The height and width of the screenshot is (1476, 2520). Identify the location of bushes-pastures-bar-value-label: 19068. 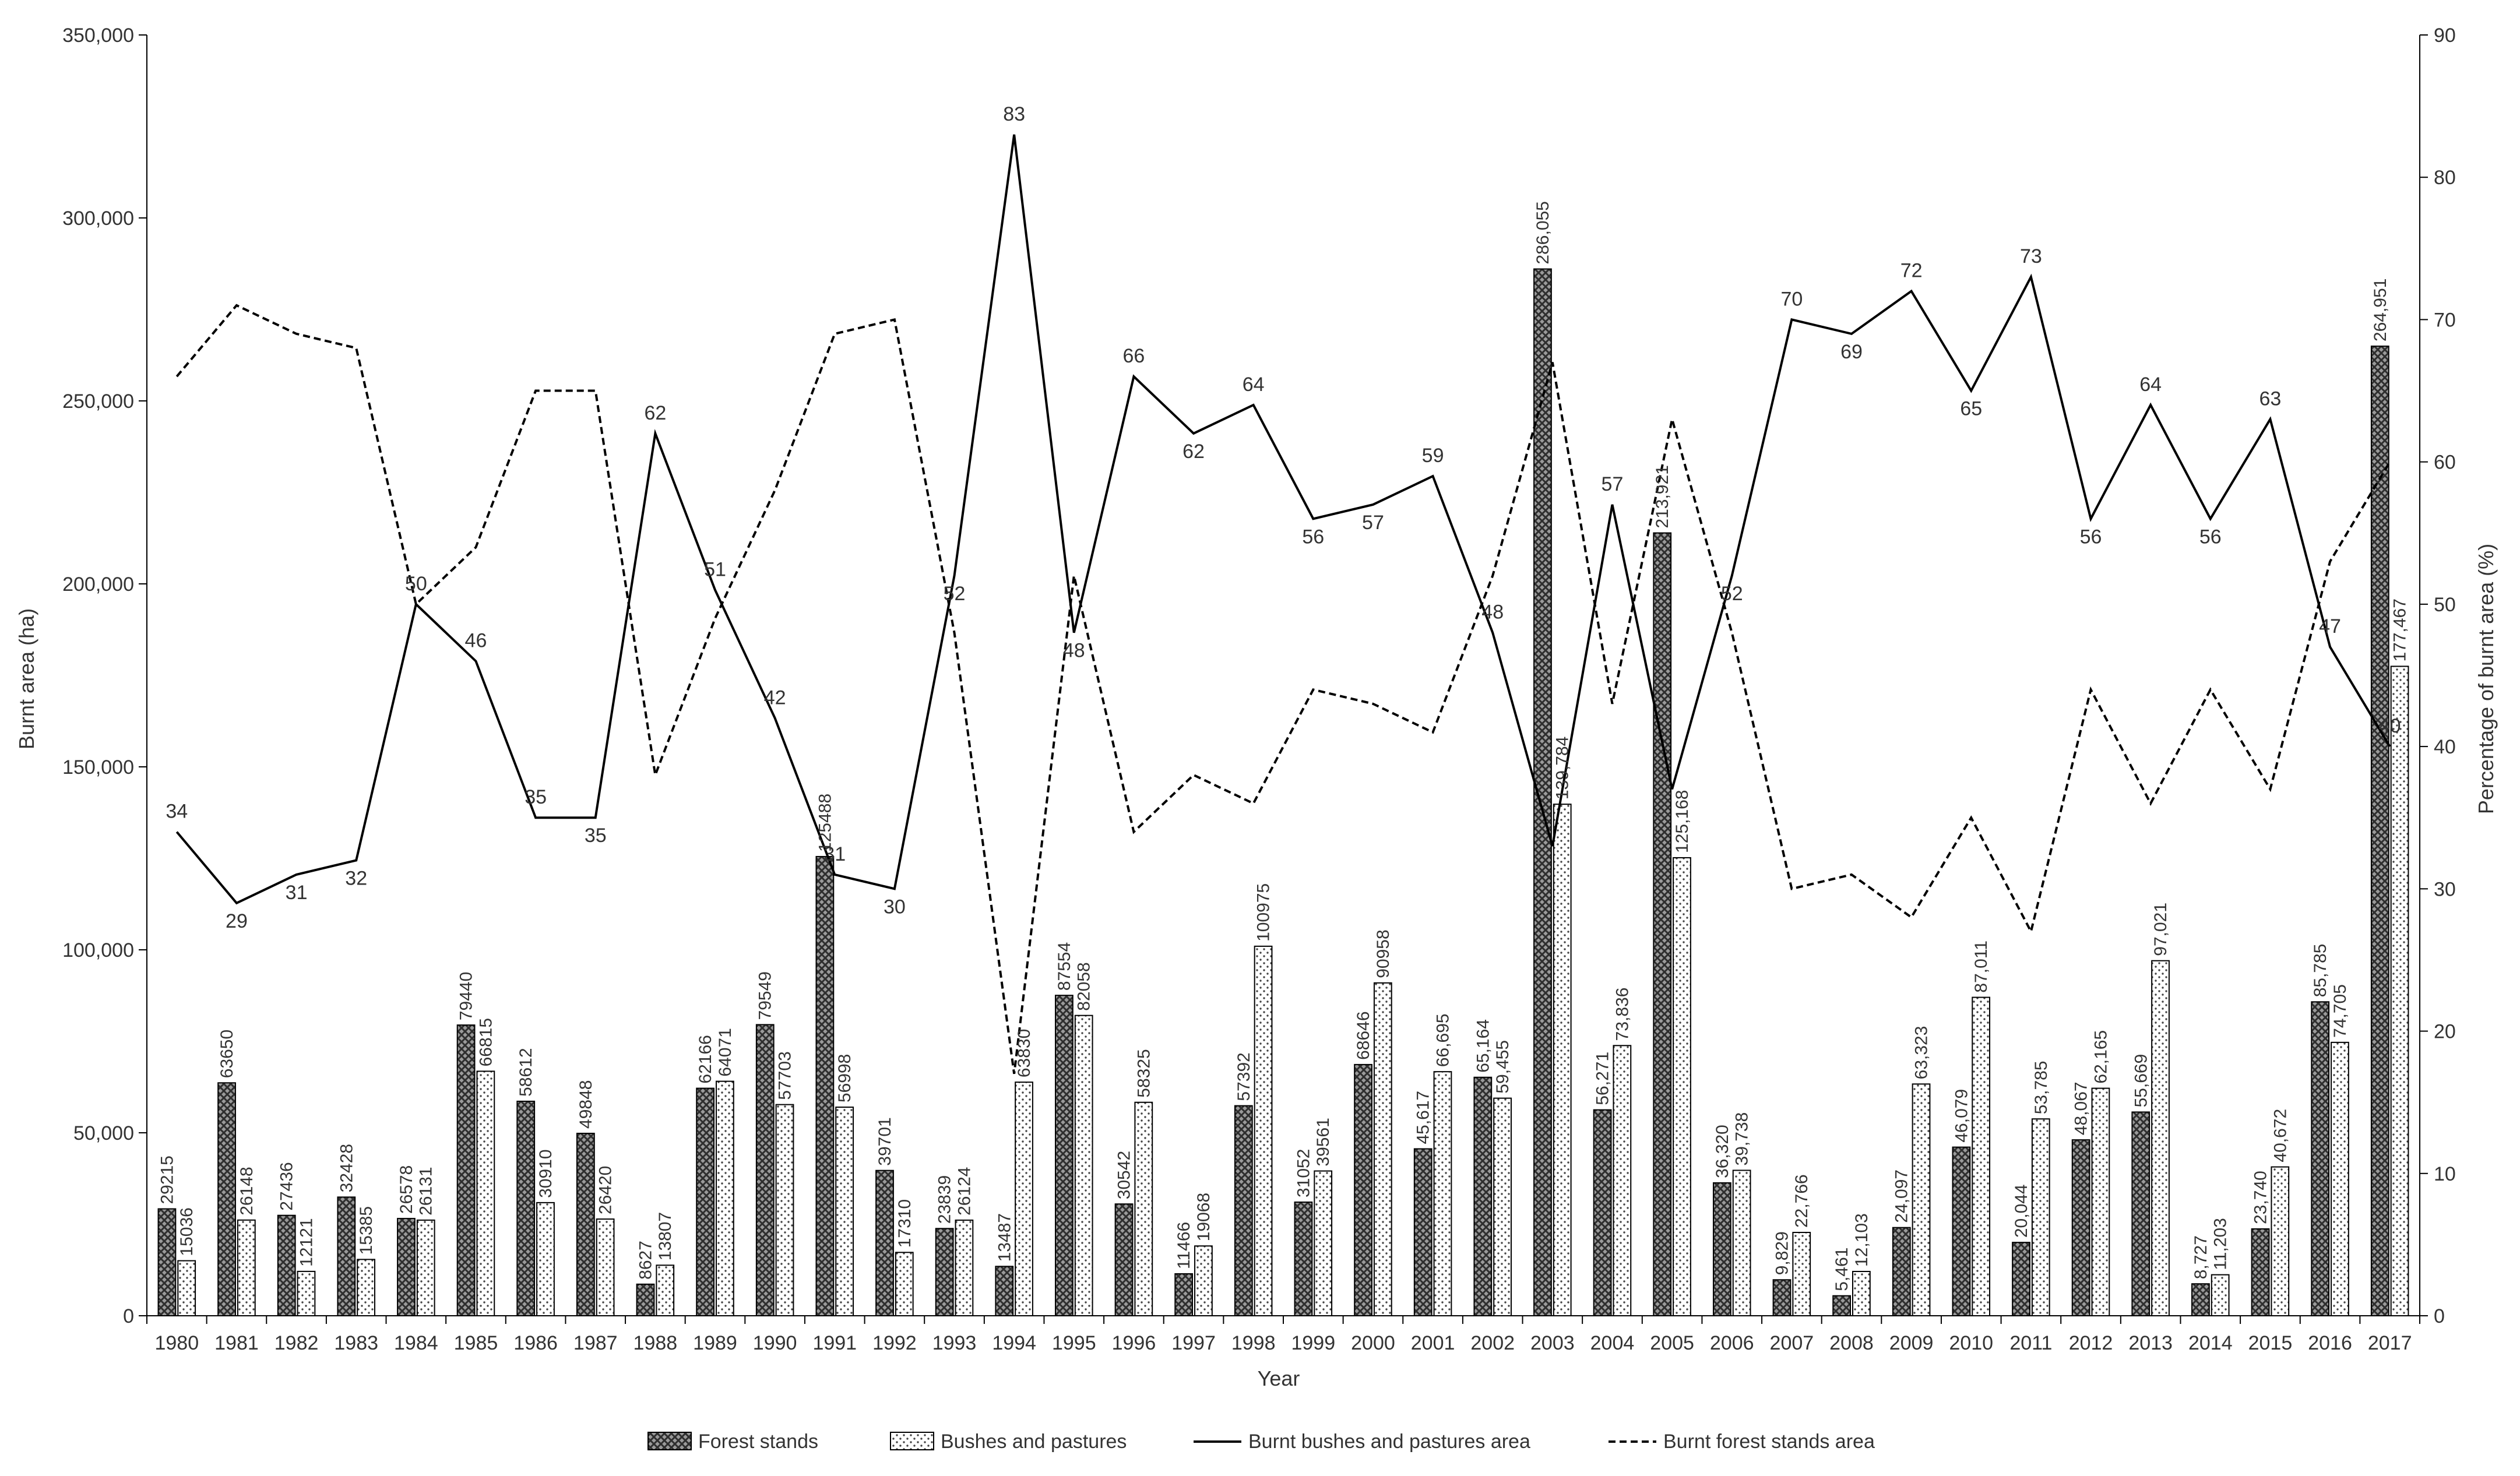
(1203, 1217).